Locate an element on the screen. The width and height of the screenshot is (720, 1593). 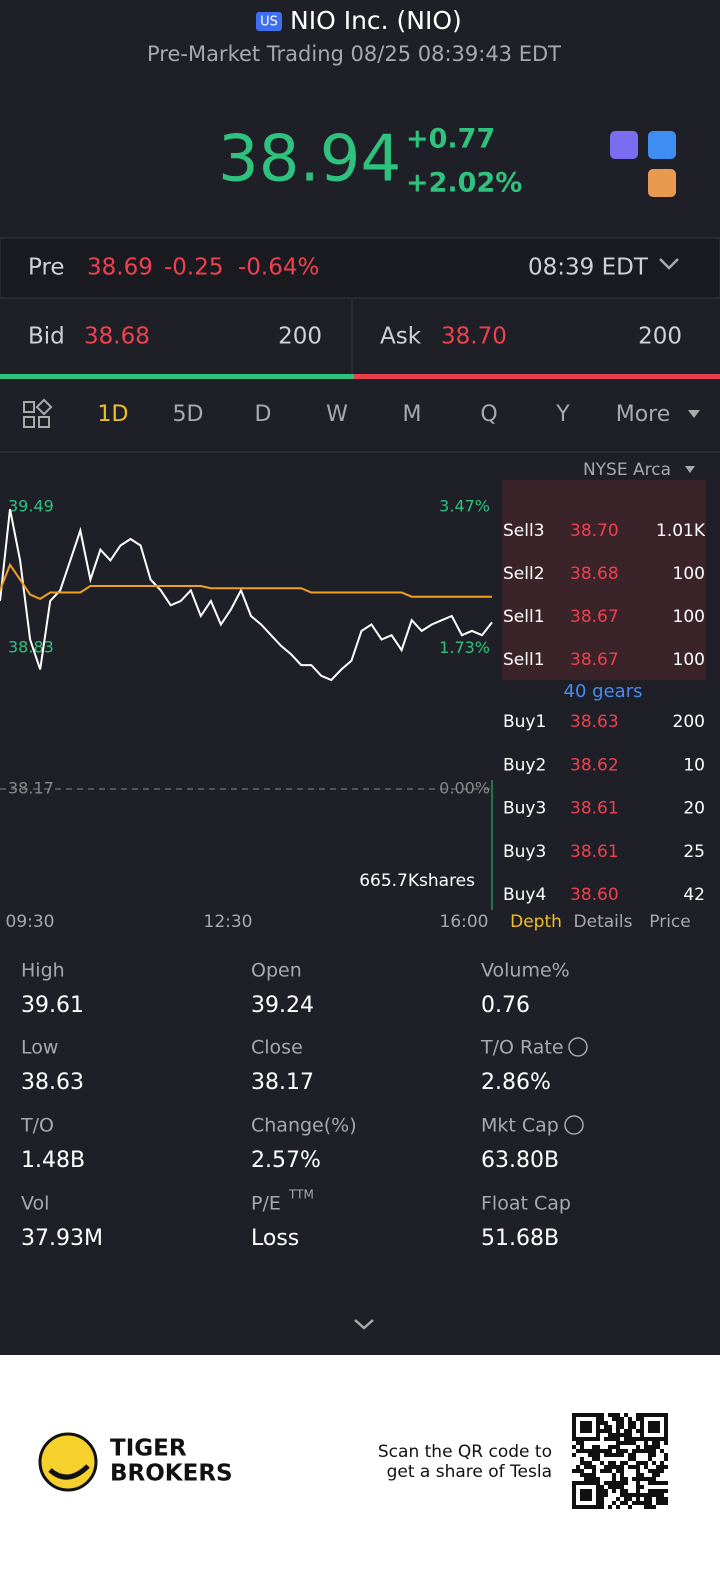
icon-square is located at coordinates (29, 407).